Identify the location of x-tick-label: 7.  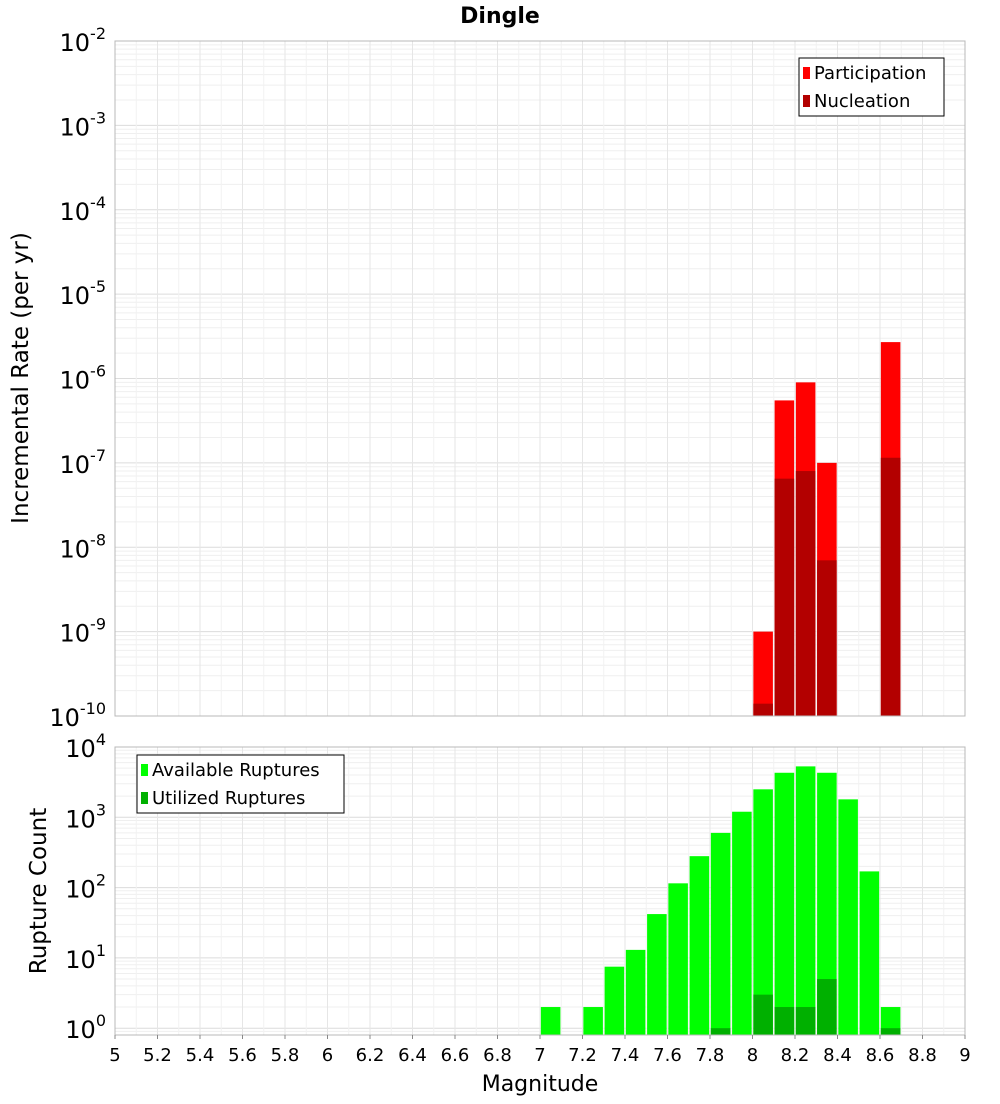
(539, 1055).